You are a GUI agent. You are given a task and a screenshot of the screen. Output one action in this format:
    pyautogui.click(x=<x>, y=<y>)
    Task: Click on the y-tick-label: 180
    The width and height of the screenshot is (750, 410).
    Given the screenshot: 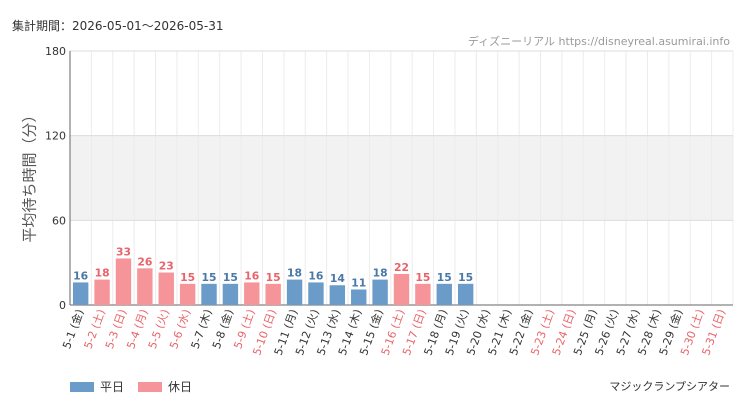 What is the action you would take?
    pyautogui.click(x=55, y=51)
    